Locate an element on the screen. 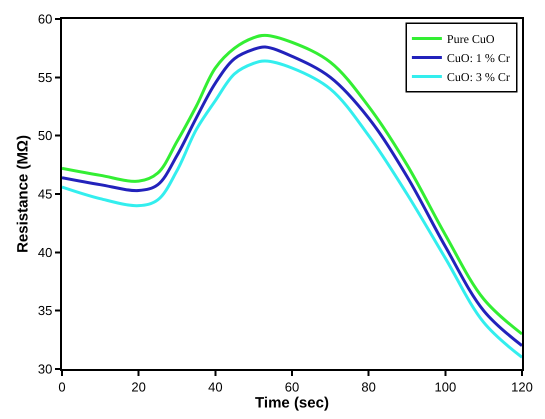  x-tick-label: 80 is located at coordinates (368, 387).